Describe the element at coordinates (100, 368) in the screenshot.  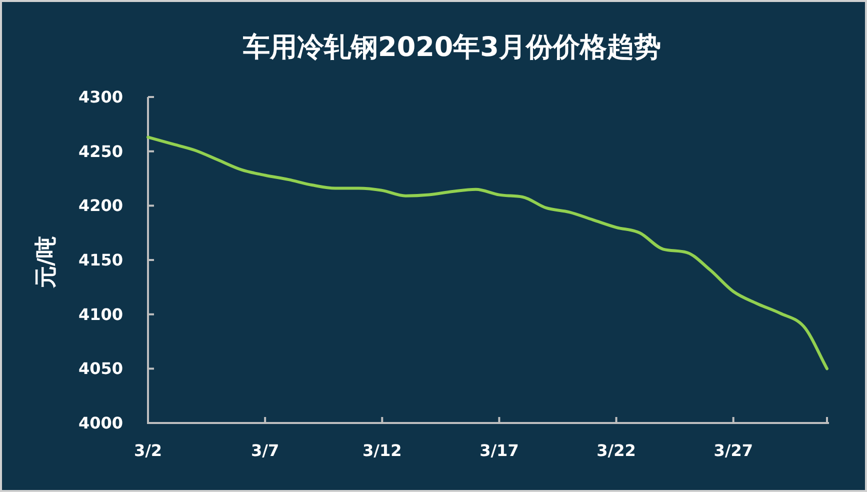
I see `y-tick-label: 4050` at that location.